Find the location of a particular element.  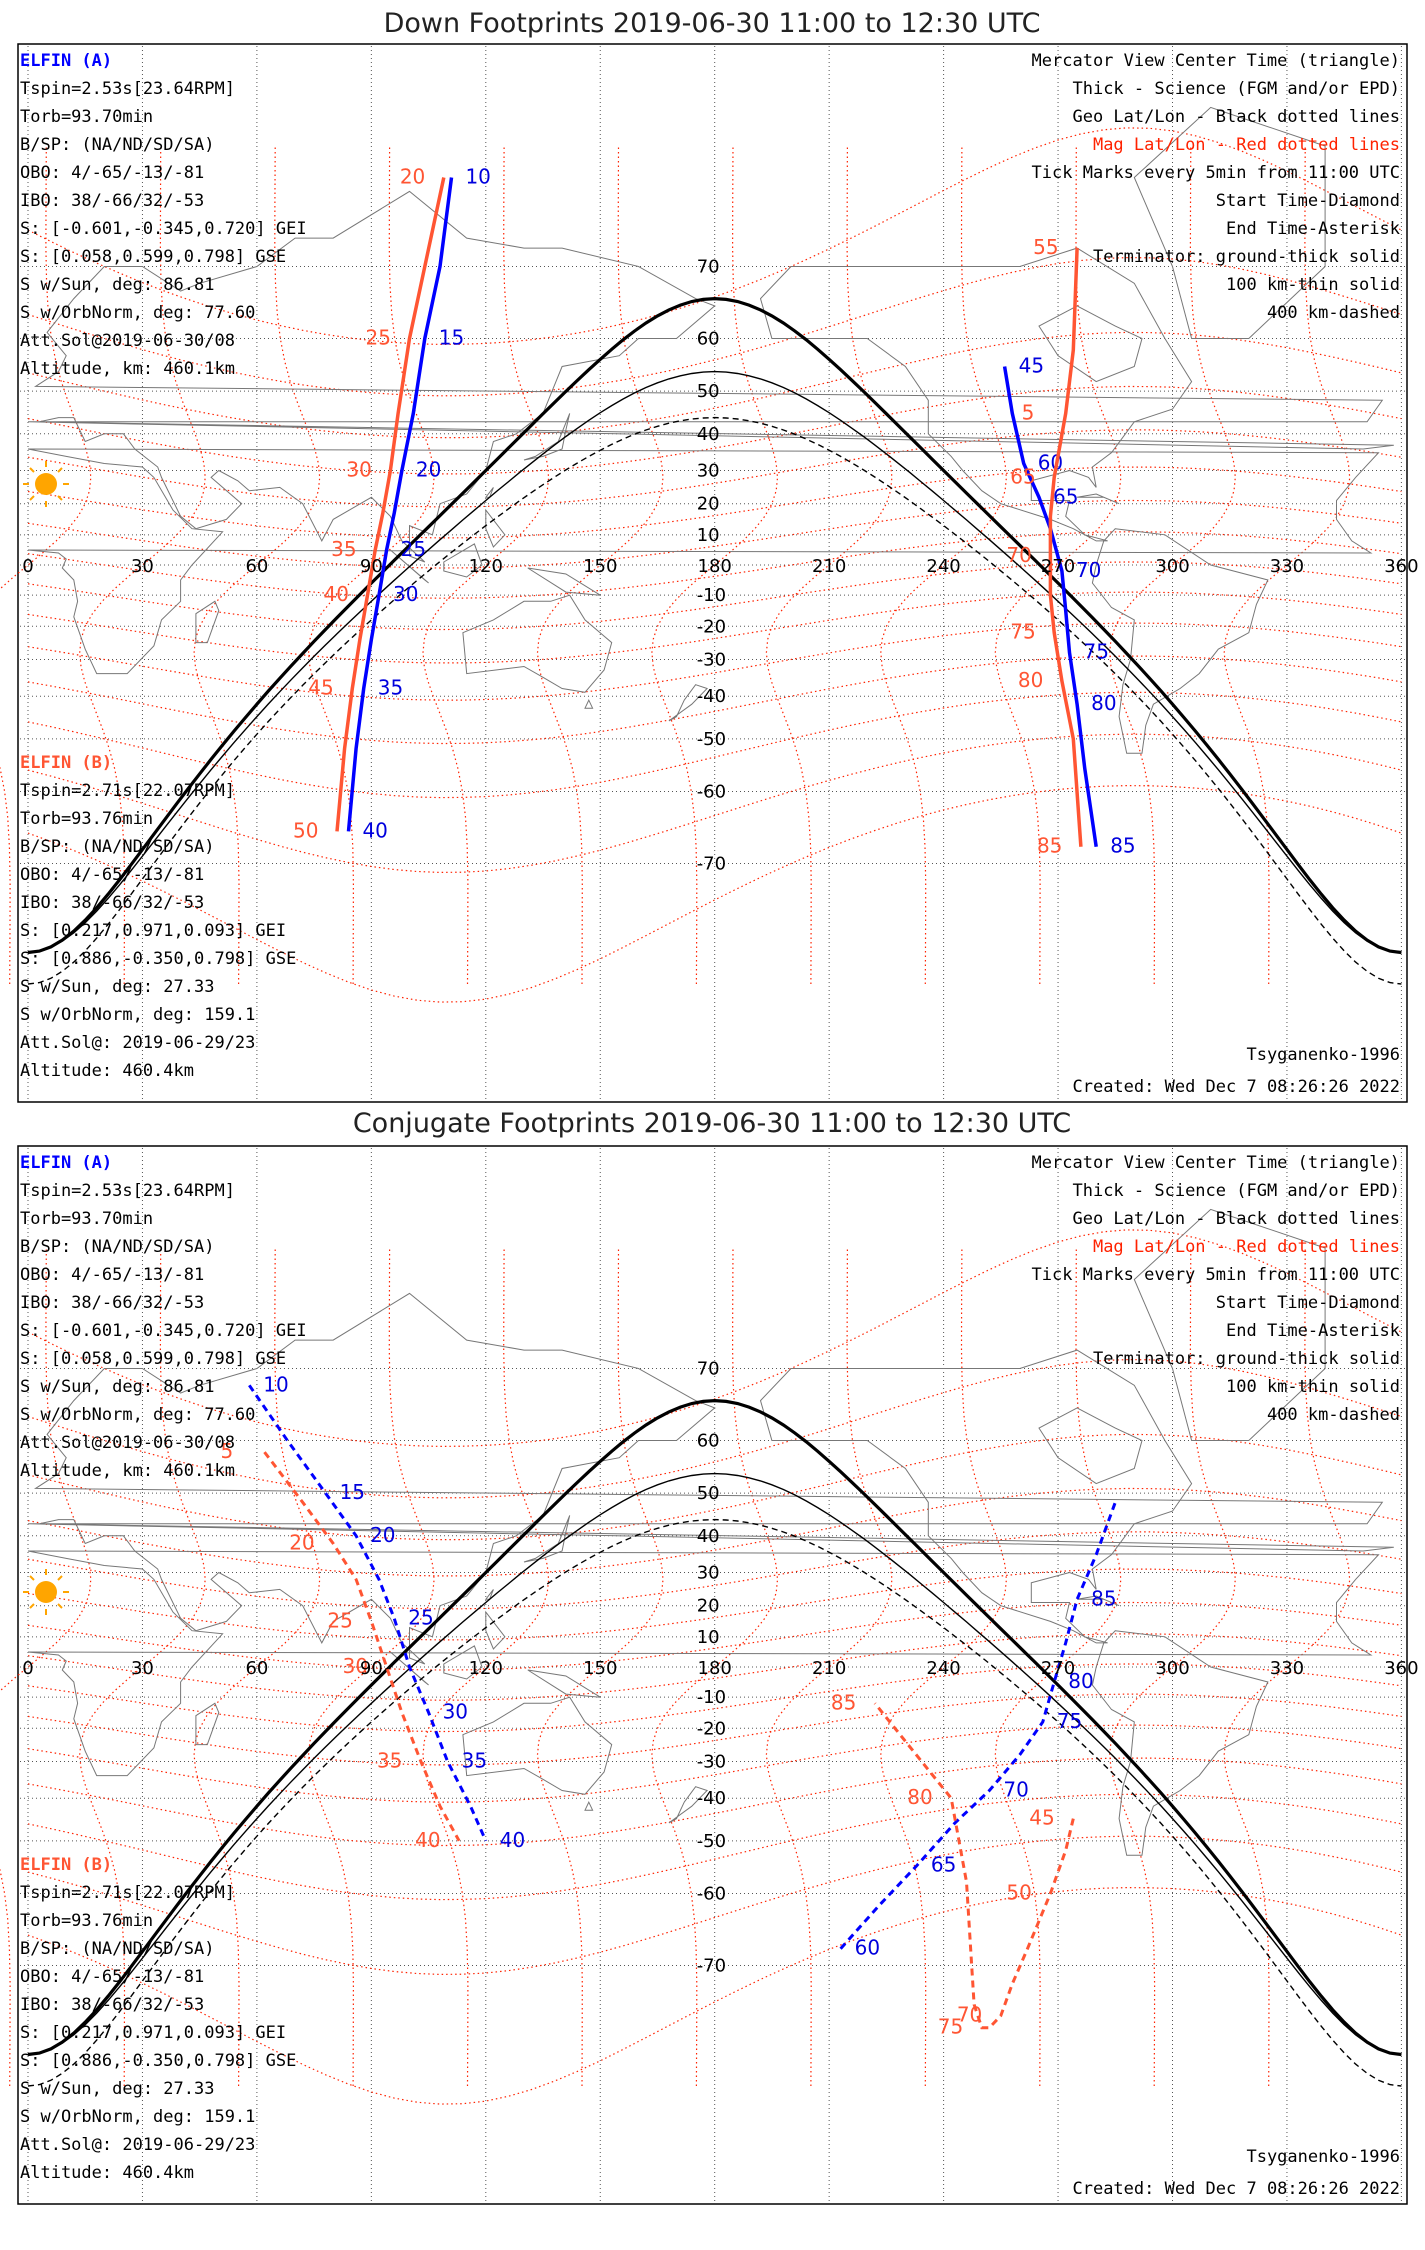

y-tick-label: 40 is located at coordinates (708, 434).